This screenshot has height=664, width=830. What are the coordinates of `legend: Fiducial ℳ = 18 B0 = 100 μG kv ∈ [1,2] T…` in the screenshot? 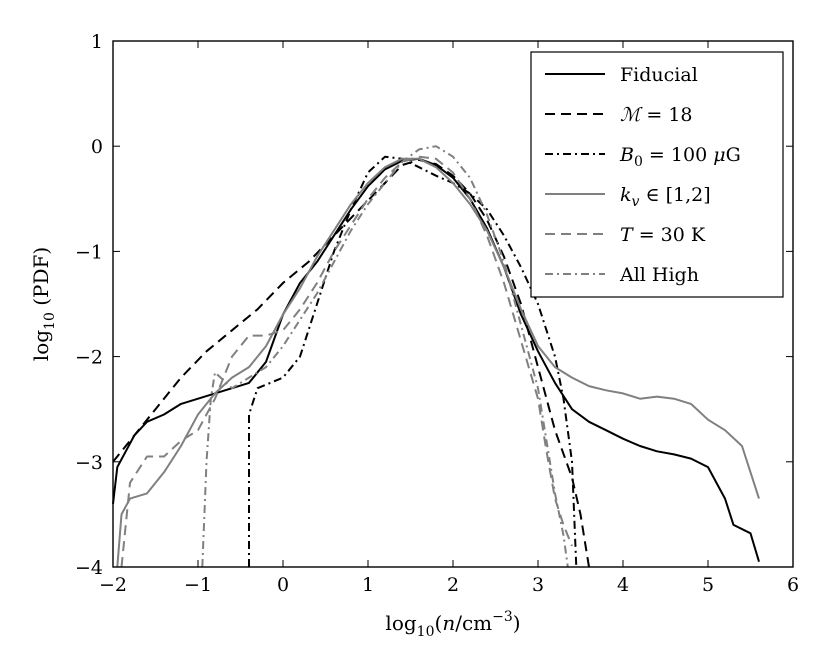 It's located at (657, 174).